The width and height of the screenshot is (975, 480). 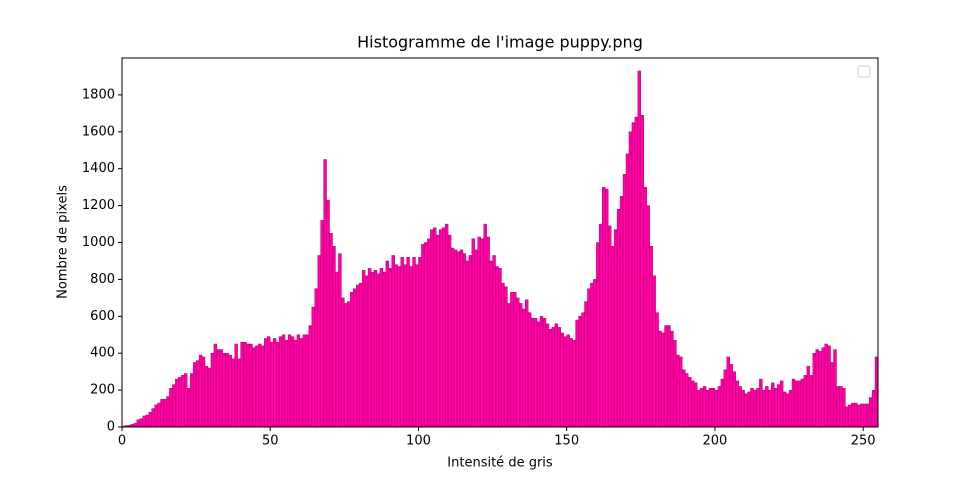 What do you see at coordinates (102, 316) in the screenshot?
I see `y-tick-label: 600` at bounding box center [102, 316].